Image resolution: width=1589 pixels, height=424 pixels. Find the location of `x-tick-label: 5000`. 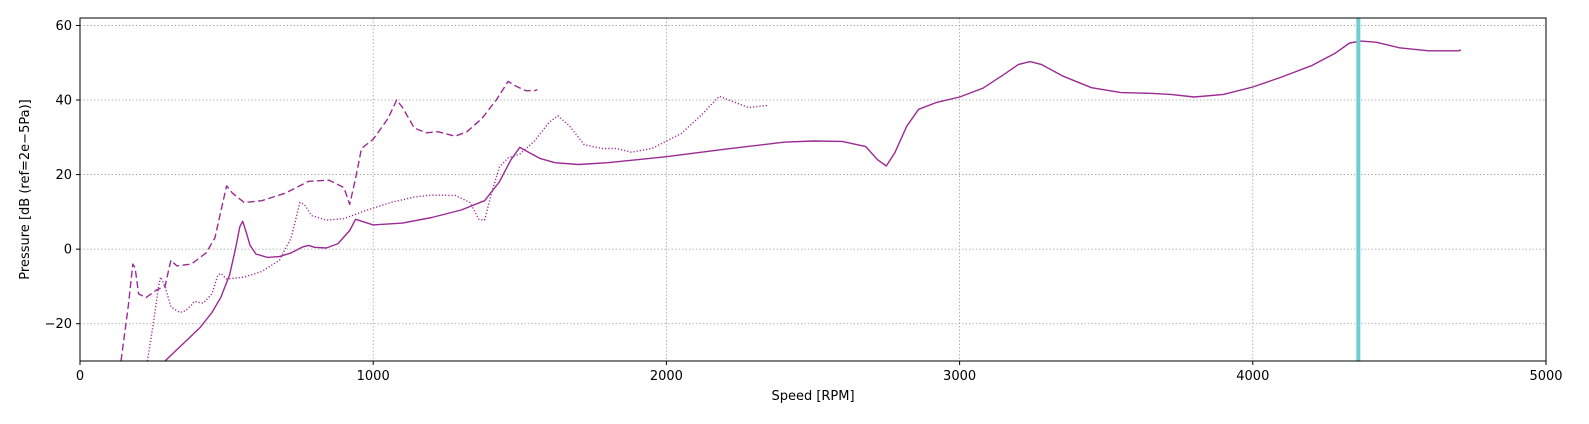

x-tick-label: 5000 is located at coordinates (1545, 376).